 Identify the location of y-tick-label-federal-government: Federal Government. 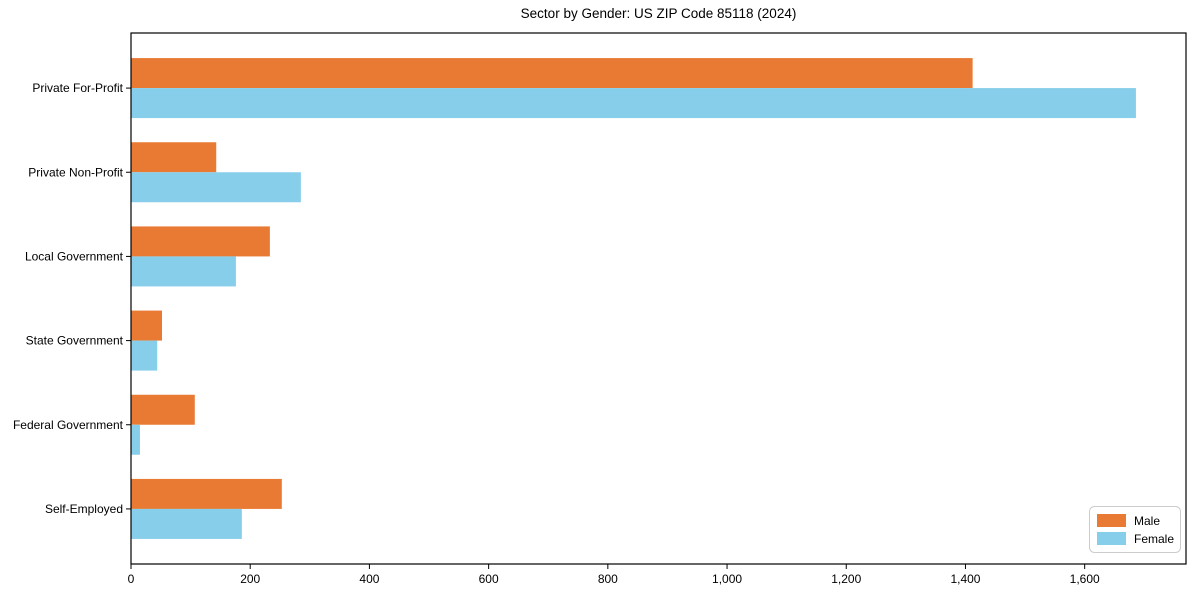
(68, 425).